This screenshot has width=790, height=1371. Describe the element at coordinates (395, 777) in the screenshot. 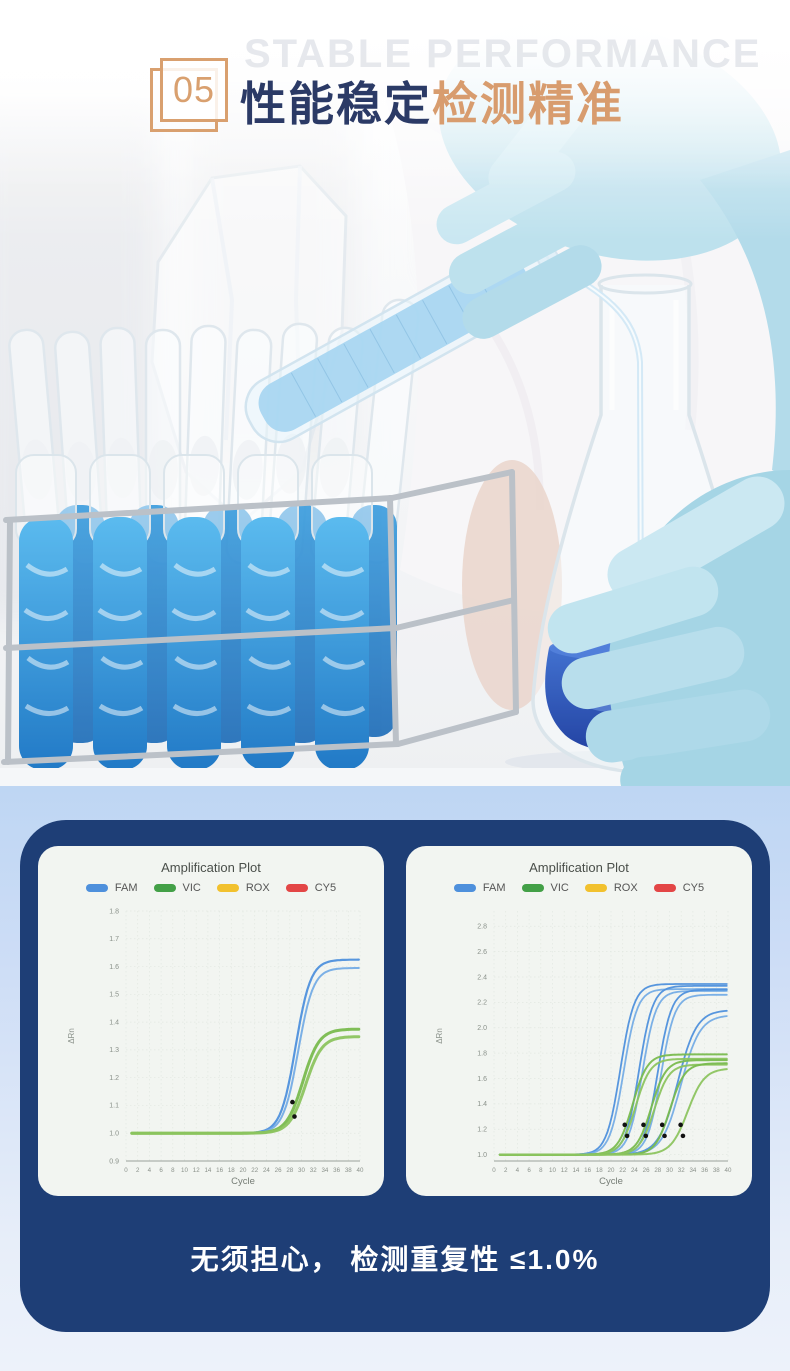

I see `table-edge` at that location.